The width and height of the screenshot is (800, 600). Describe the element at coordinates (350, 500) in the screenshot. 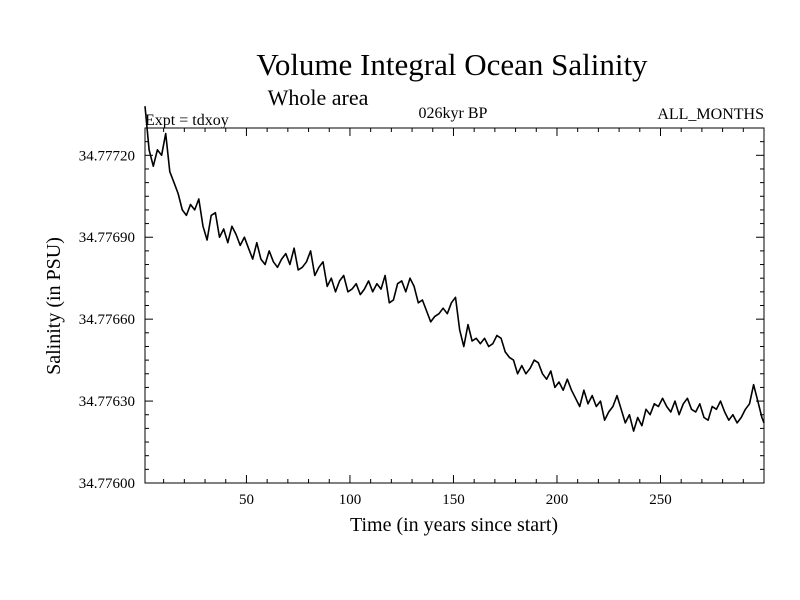

I see `x-tick-label: 100` at that location.